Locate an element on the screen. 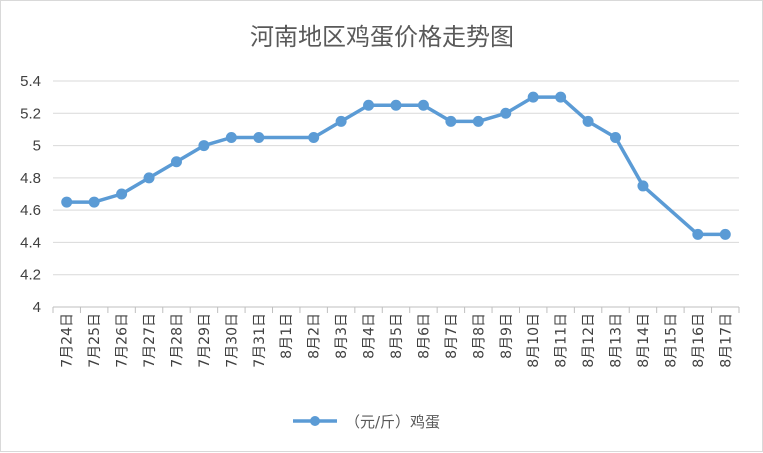 The height and width of the screenshot is (453, 763). y-tick-label: 5 is located at coordinates (37, 146).